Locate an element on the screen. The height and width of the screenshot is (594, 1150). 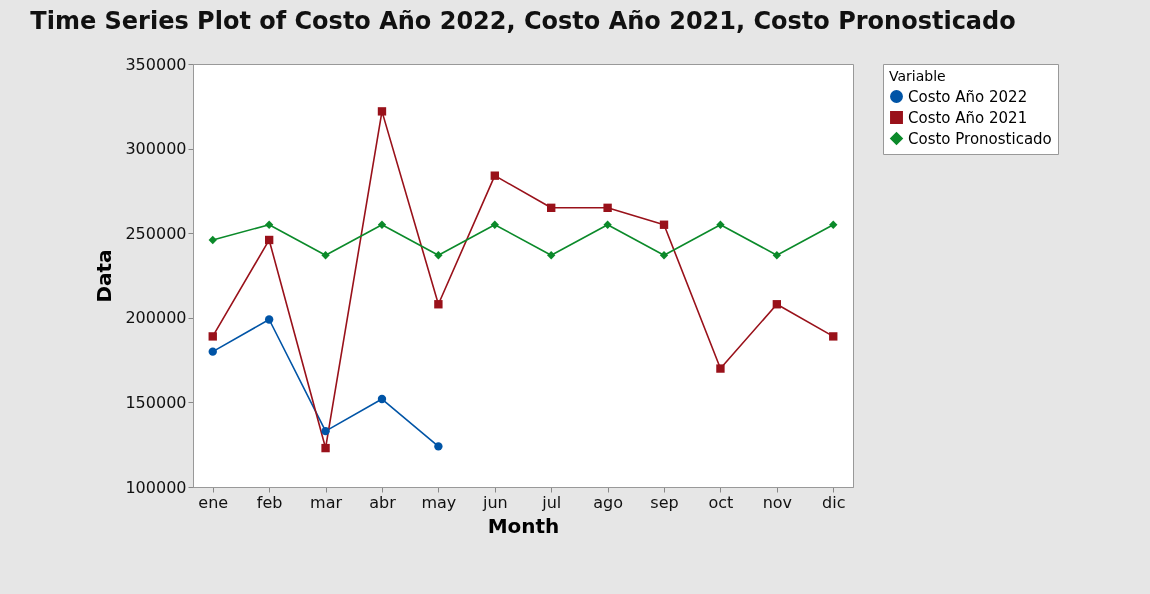
legend-label: Costo Pronosticado is located at coordinates (980, 138).